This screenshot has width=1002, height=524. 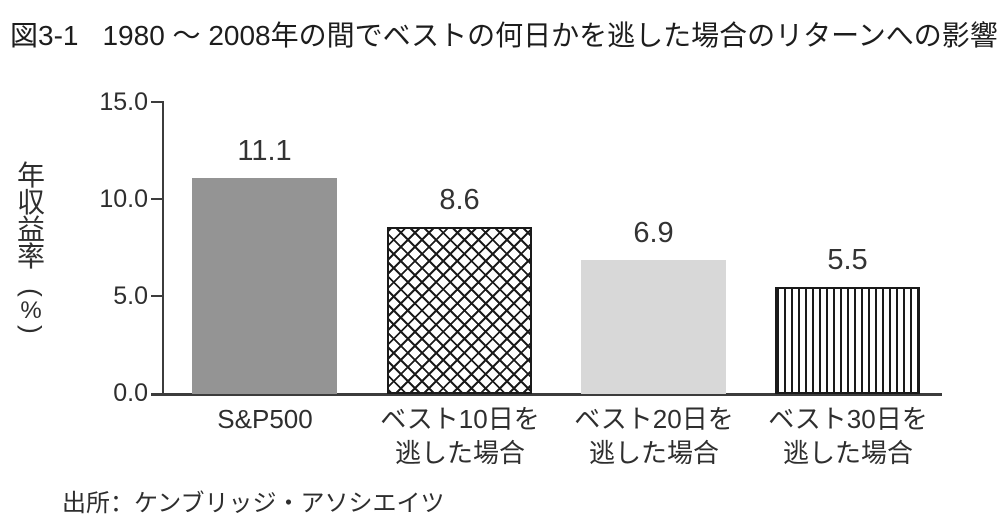 I want to click on y-axis-title-char: 年, so click(x=30, y=175).